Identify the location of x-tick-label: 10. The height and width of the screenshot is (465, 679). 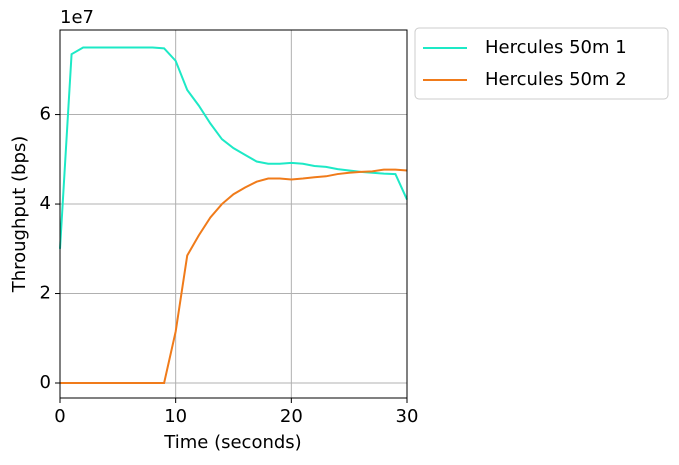
(175, 416).